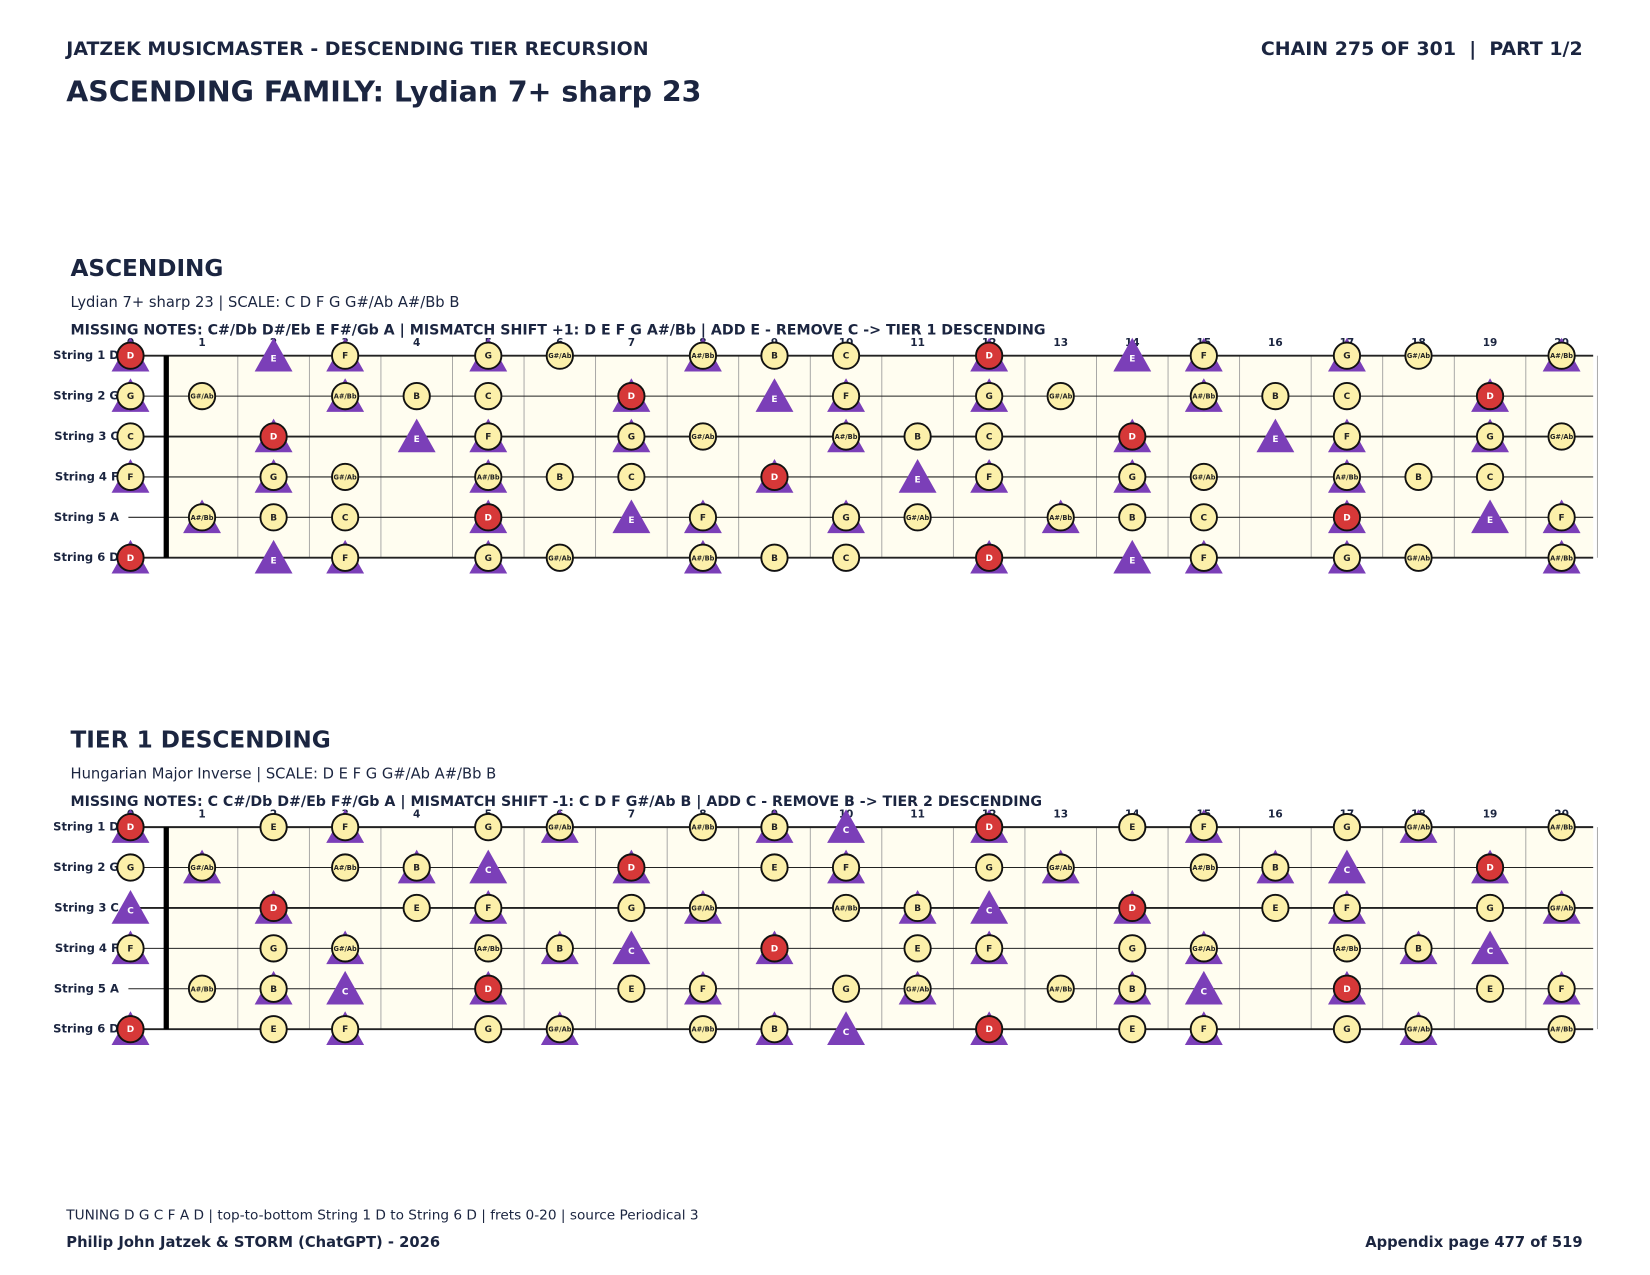 The image size is (1650, 1275). I want to click on fret-number: 4, so click(416, 814).